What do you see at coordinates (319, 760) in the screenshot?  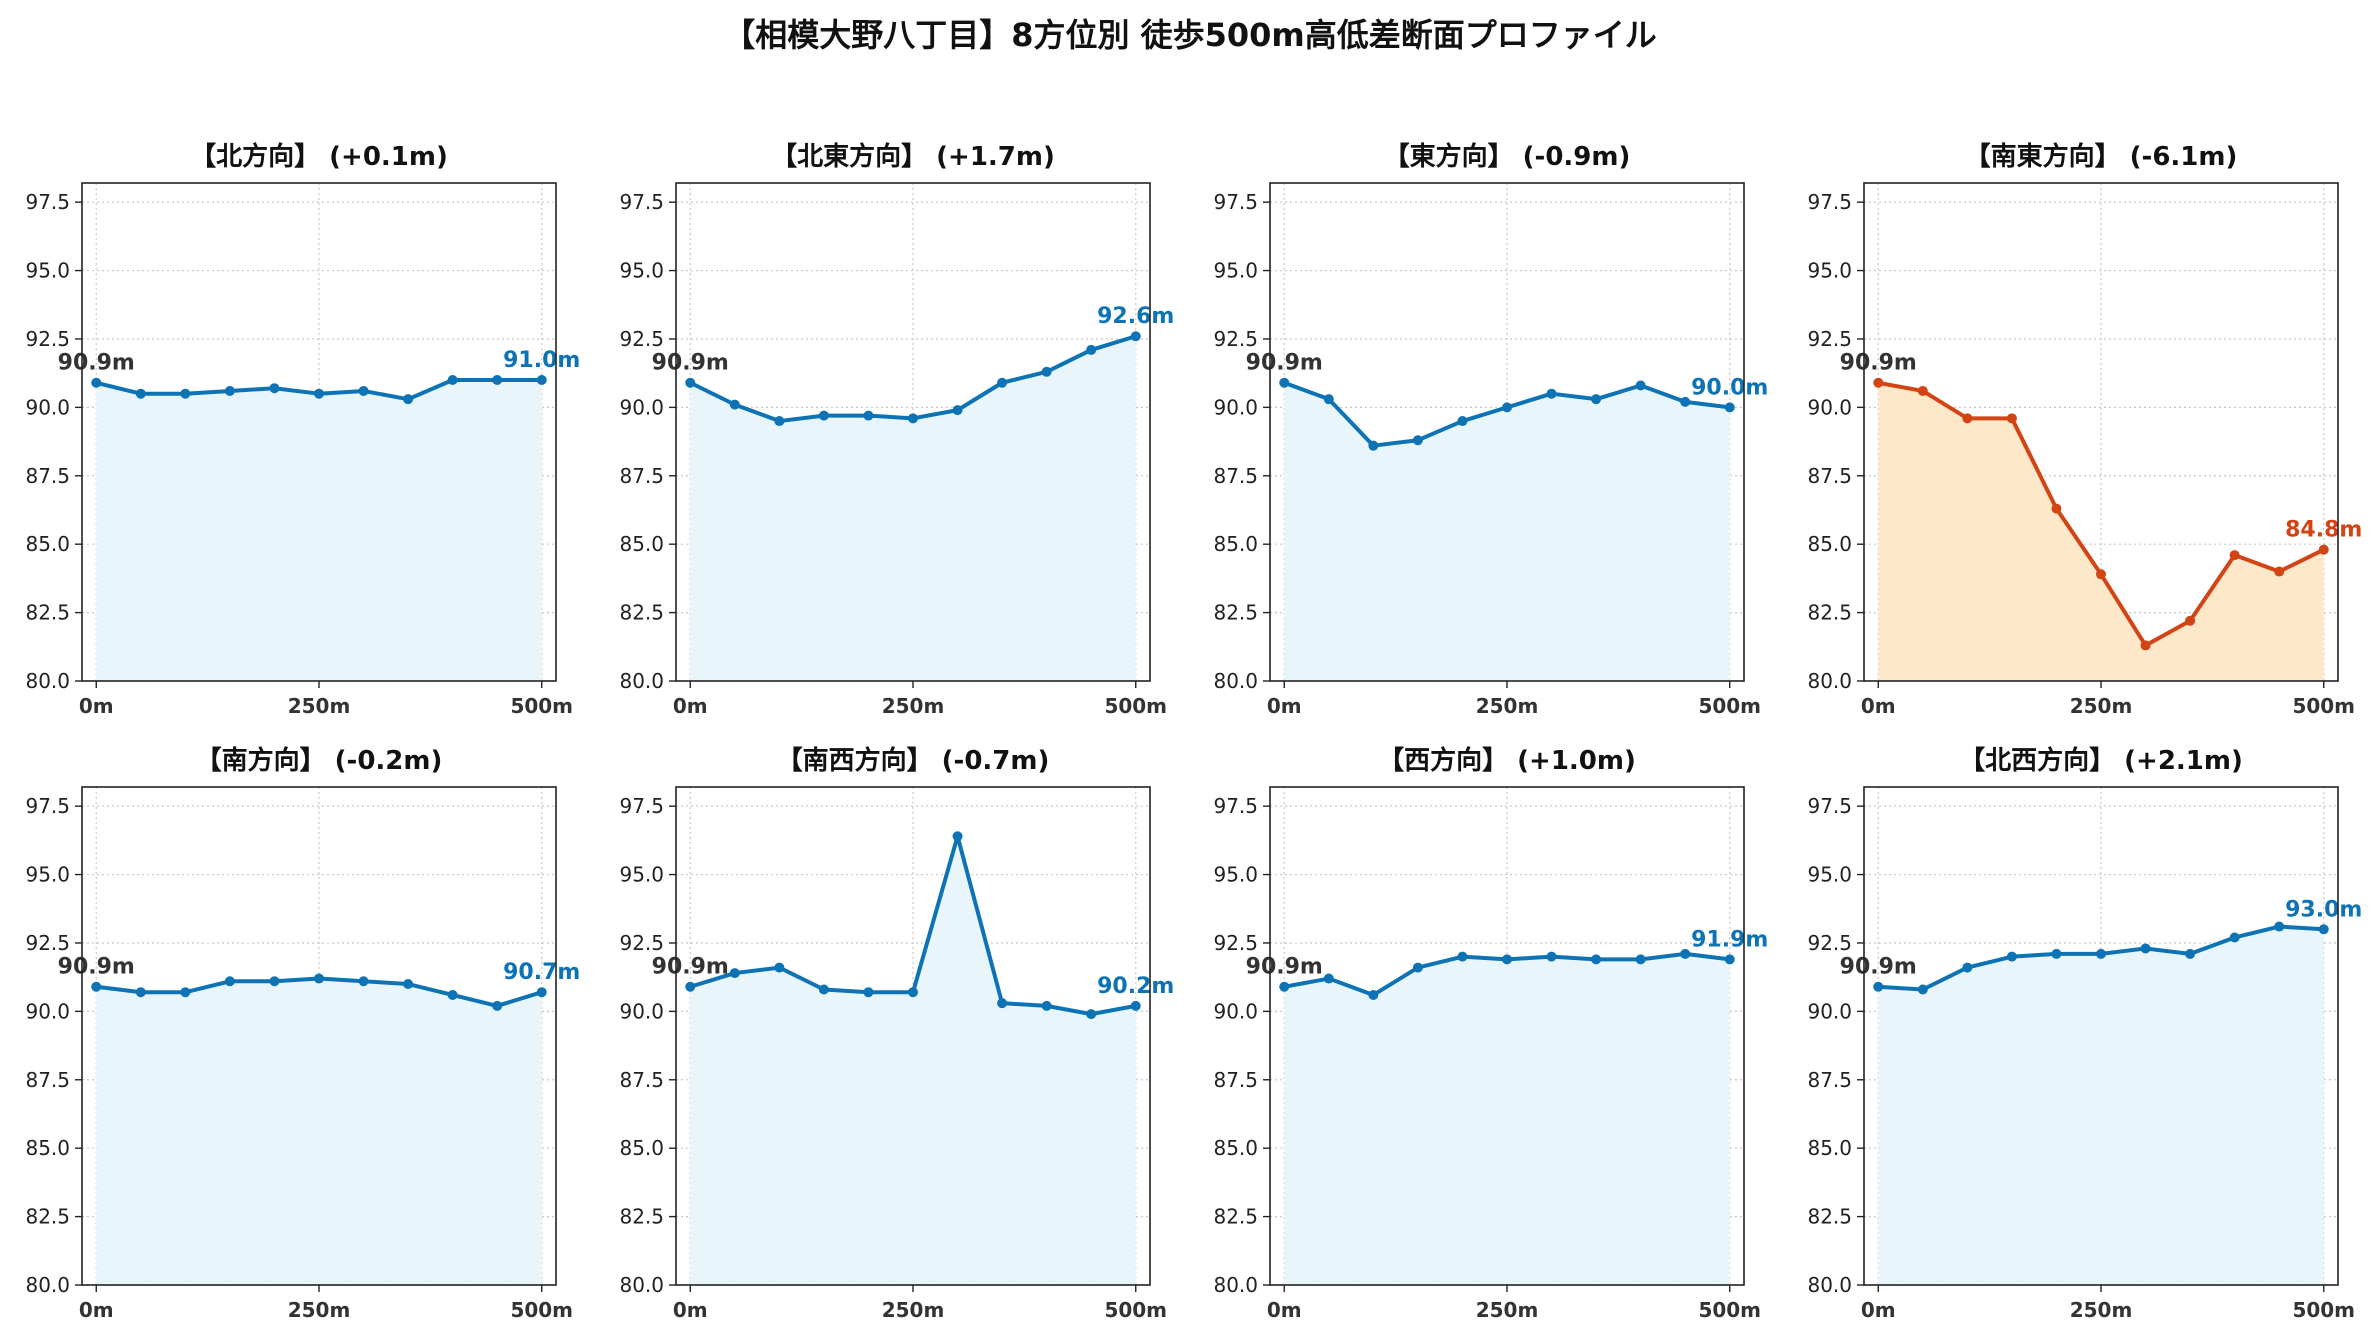 I see `subplot-title: 【南方向】 (-0.2m)` at bounding box center [319, 760].